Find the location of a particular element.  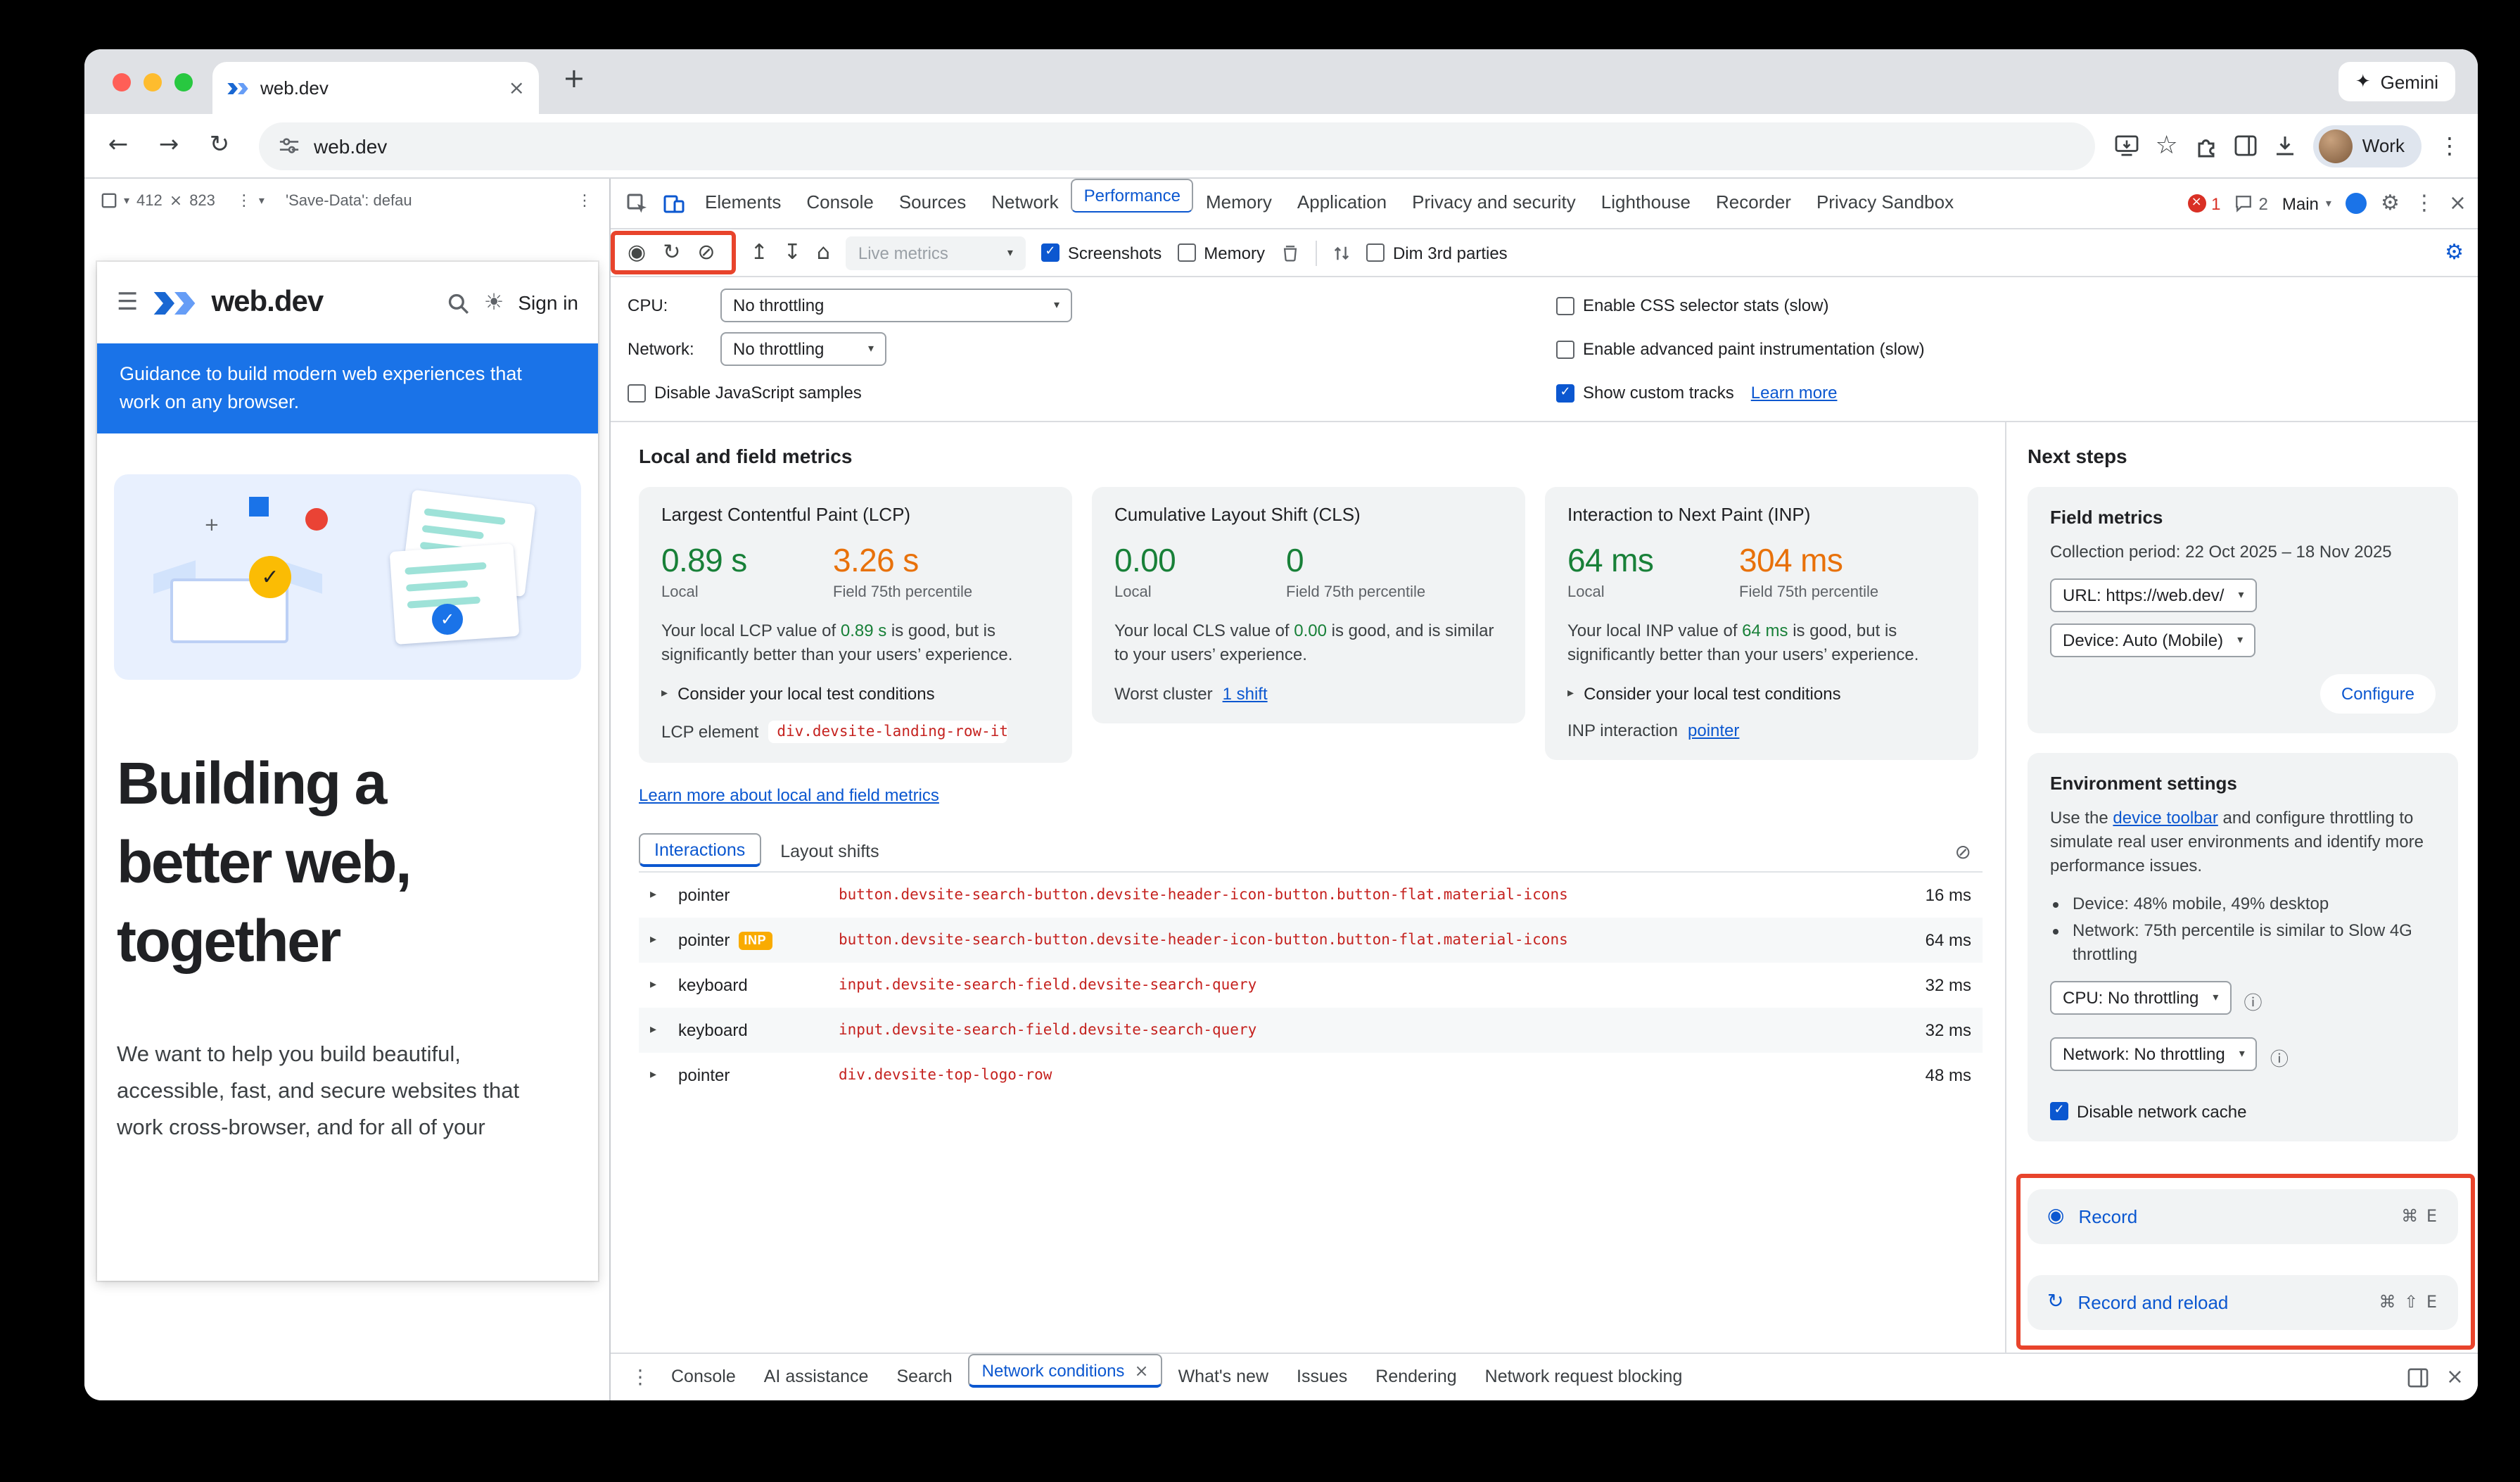

swap-vertical-icon is located at coordinates (1342, 252).